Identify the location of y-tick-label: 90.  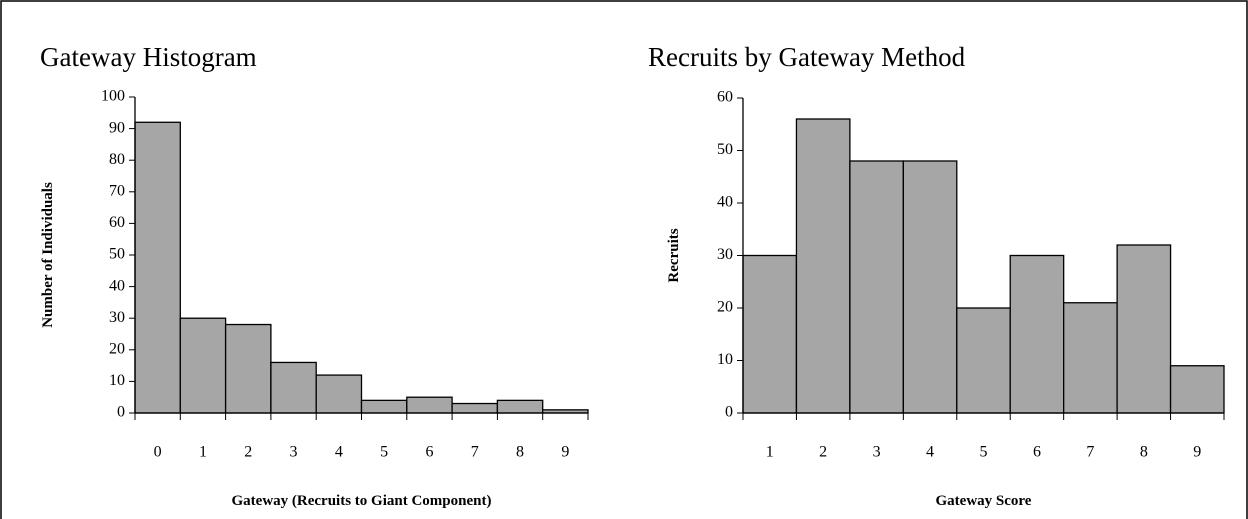
(117, 127).